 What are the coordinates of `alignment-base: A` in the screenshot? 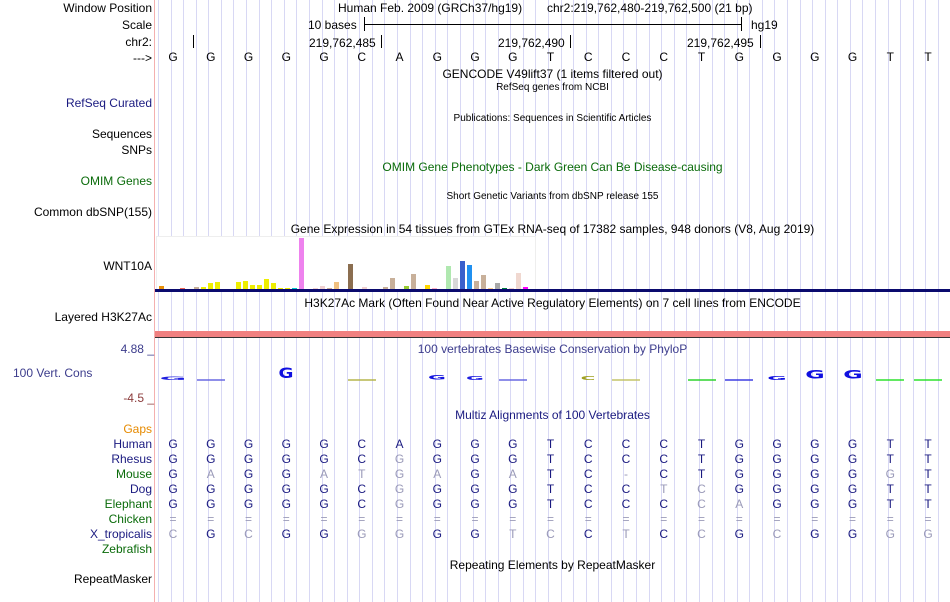 It's located at (323, 474).